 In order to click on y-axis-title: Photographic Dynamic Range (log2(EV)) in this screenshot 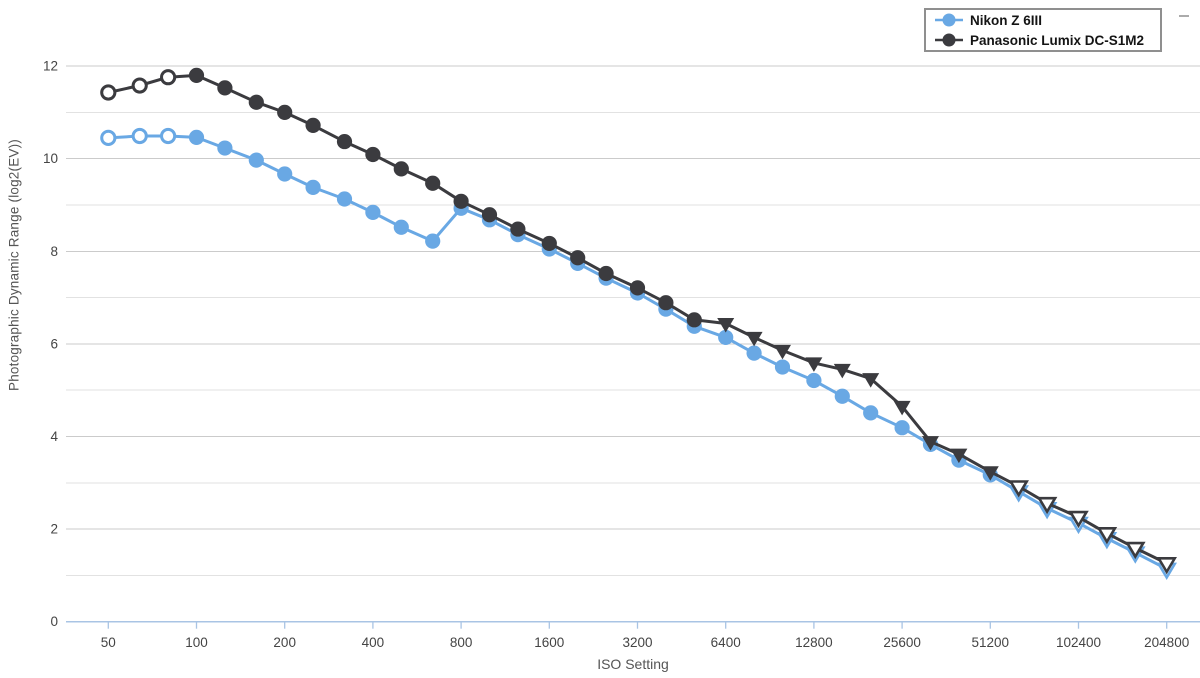, I will do `click(14, 265)`.